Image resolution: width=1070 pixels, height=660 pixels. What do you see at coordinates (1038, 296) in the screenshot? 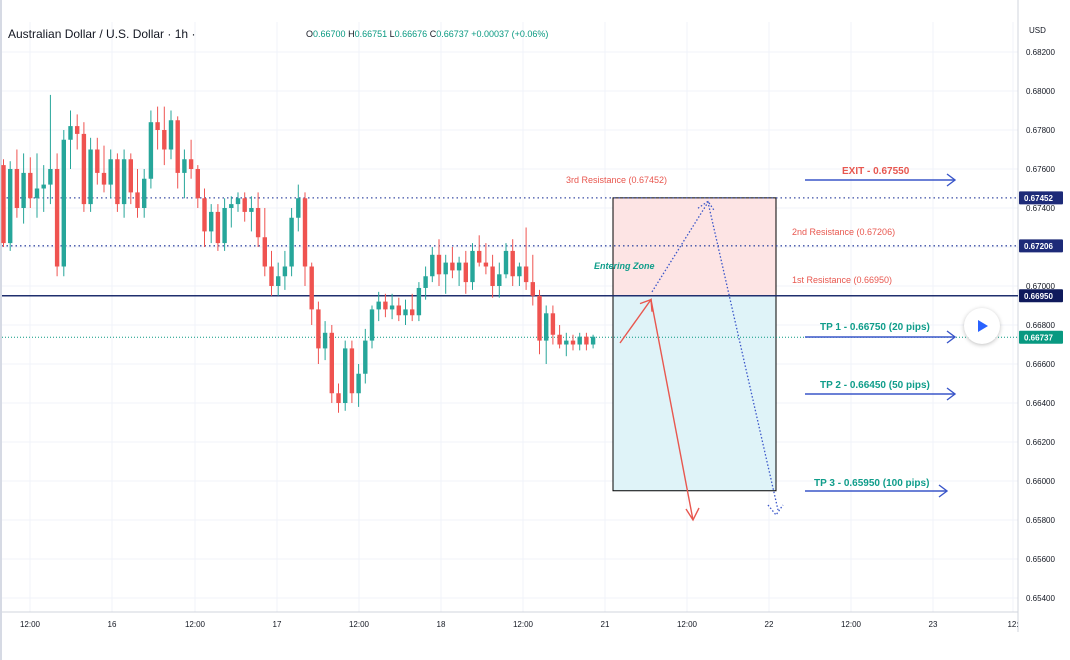
I see `price-tag-text: 0.66950` at bounding box center [1038, 296].